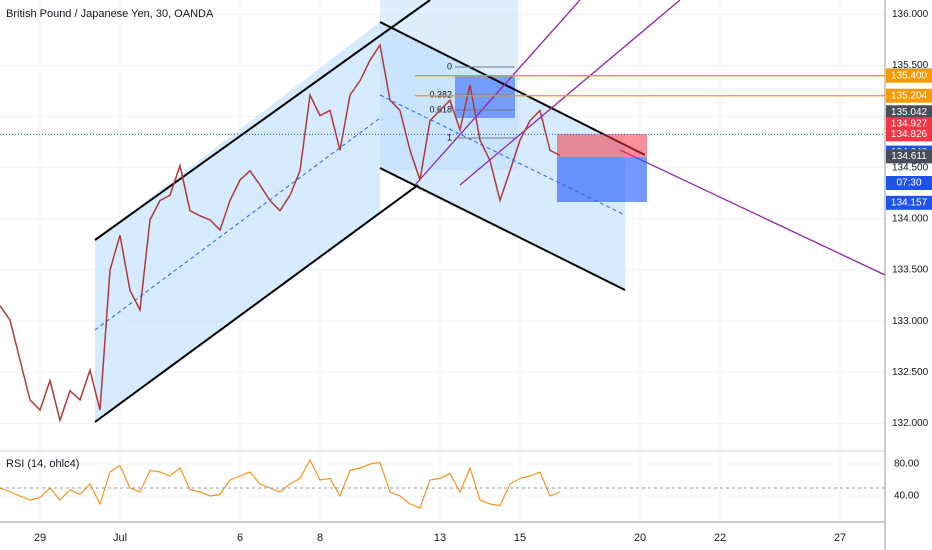  I want to click on rsi-line, so click(280, 483).